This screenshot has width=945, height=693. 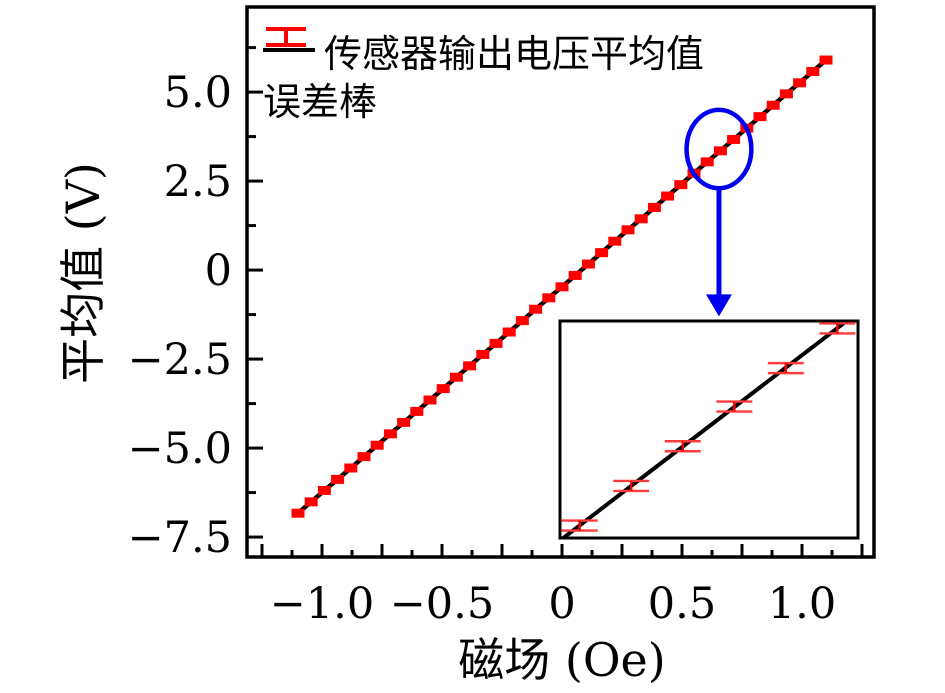 I want to click on svg-text: −5.0, so click(x=180, y=449).